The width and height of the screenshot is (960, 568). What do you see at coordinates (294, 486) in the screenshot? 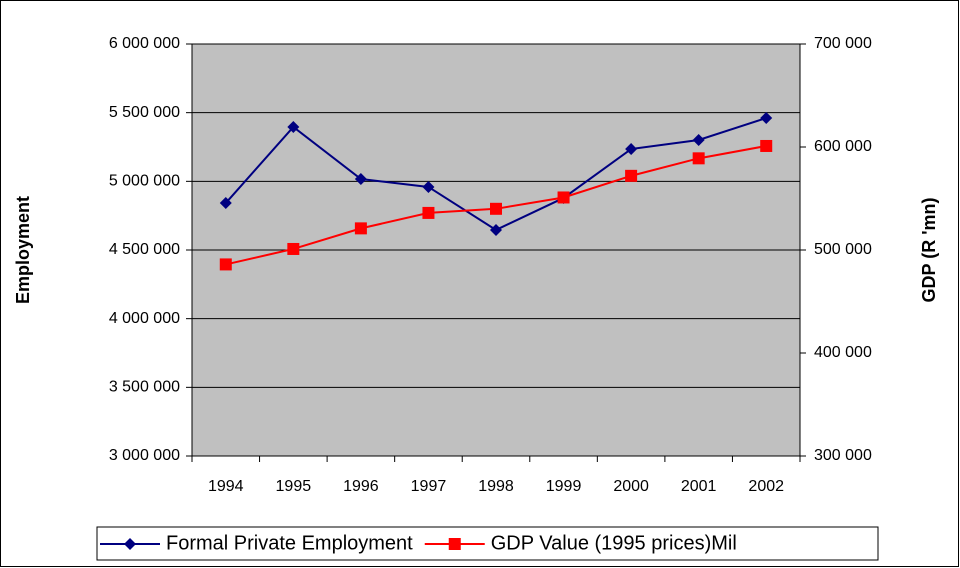
I see `x-tick-label: 1995` at bounding box center [294, 486].